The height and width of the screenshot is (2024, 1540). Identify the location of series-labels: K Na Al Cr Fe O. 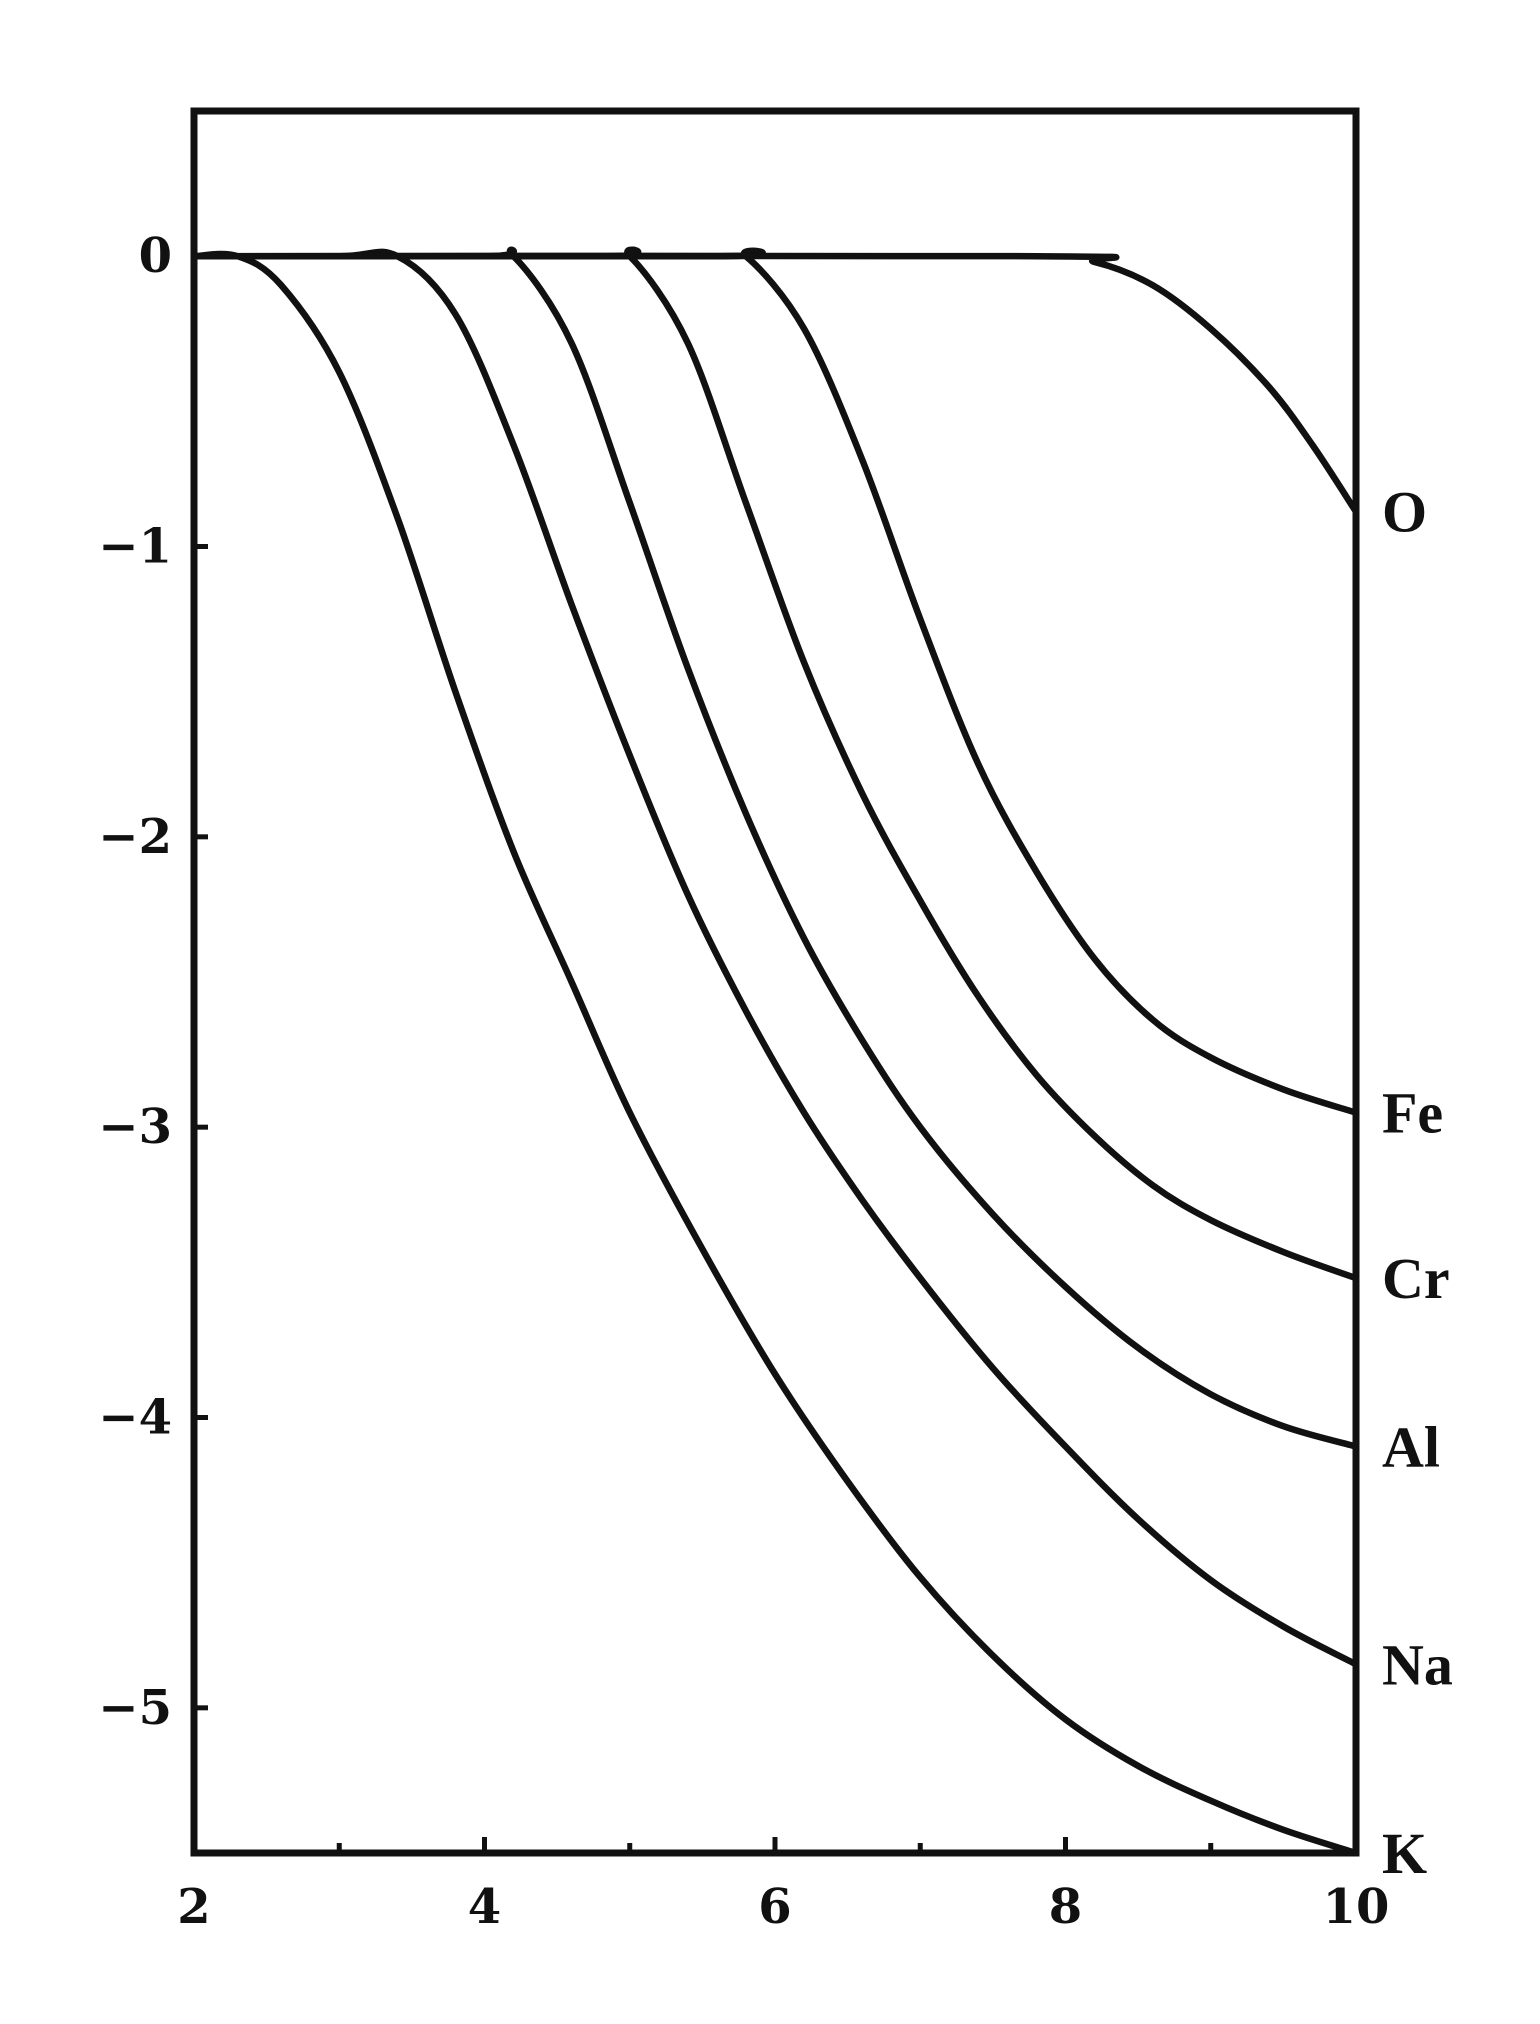
(1417, 1183).